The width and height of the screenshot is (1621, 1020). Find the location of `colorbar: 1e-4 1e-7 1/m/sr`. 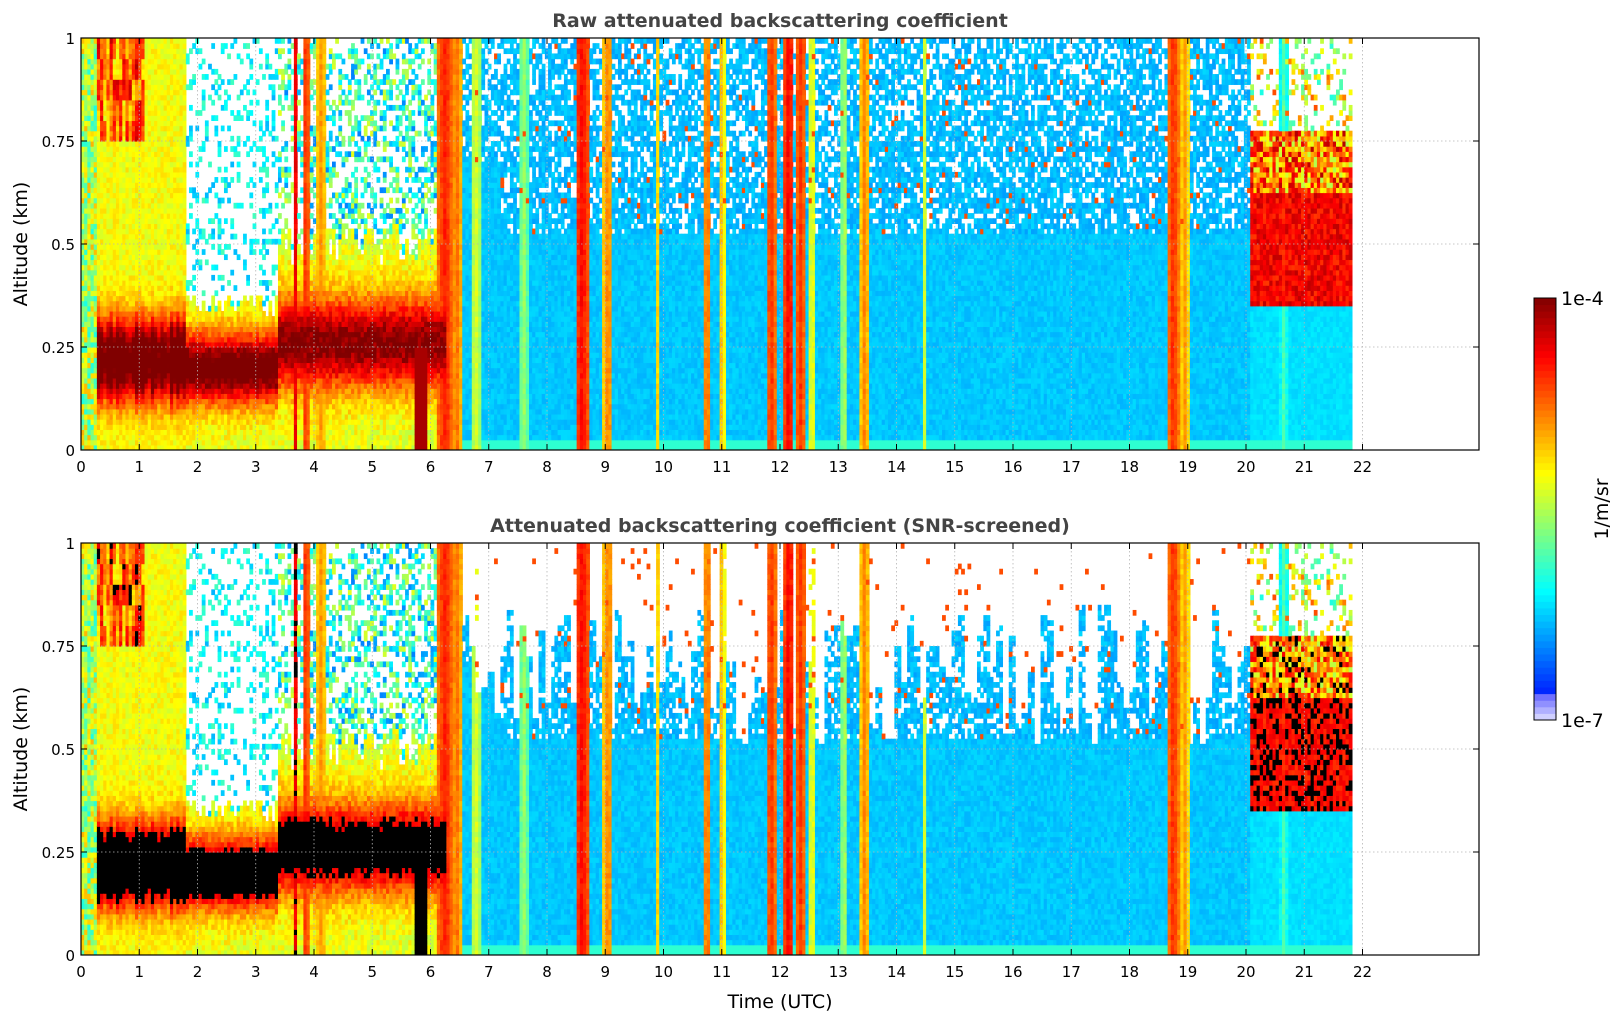

colorbar: 1e-4 1e-7 1/m/sr is located at coordinates (1573, 510).